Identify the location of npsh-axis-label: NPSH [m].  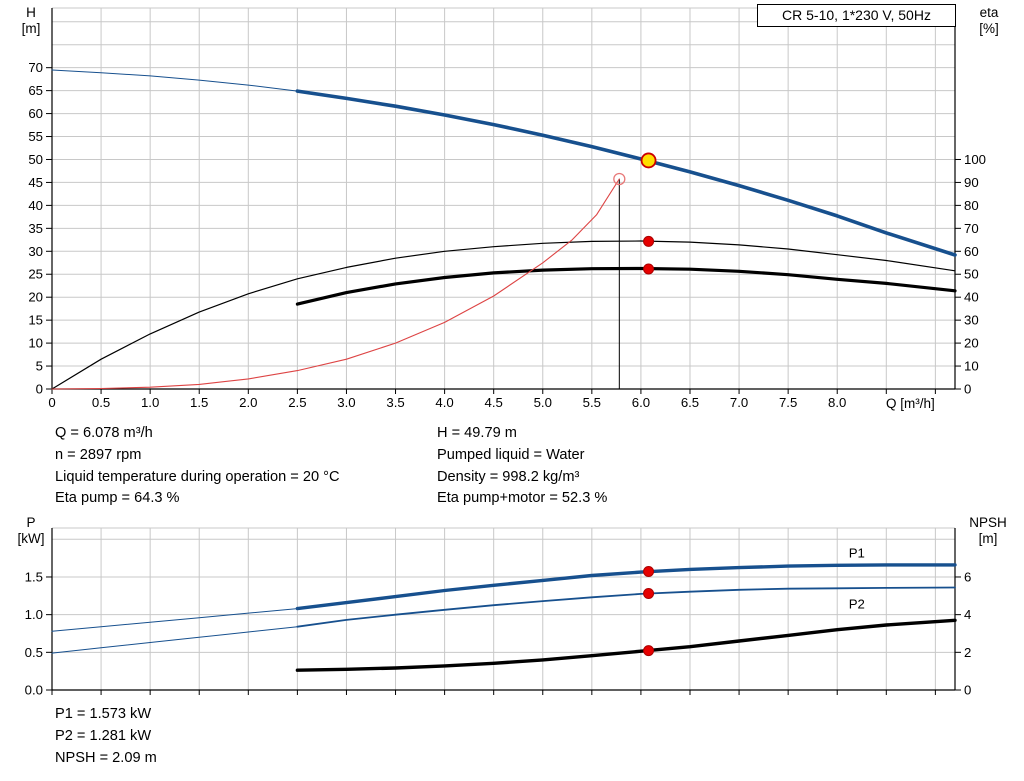
(988, 531).